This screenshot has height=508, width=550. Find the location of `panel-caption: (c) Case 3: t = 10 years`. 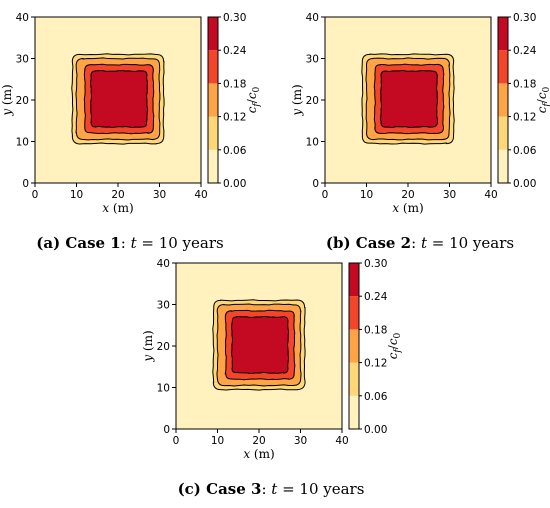

panel-caption: (c) Case 3: t = 10 years is located at coordinates (271, 489).